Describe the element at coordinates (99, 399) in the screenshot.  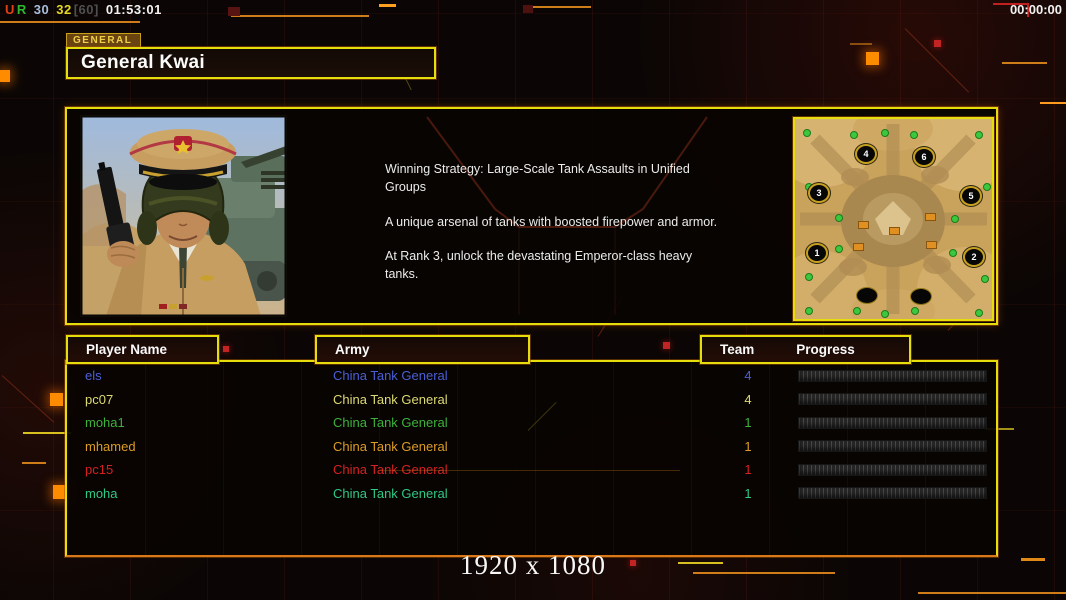
I see `player-name: pc07` at that location.